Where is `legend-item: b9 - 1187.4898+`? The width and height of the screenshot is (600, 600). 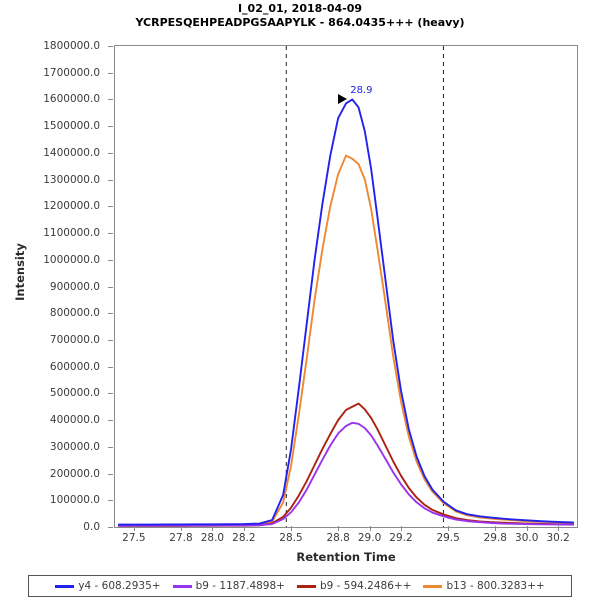 legend-item: b9 - 1187.4898+ is located at coordinates (228, 586).